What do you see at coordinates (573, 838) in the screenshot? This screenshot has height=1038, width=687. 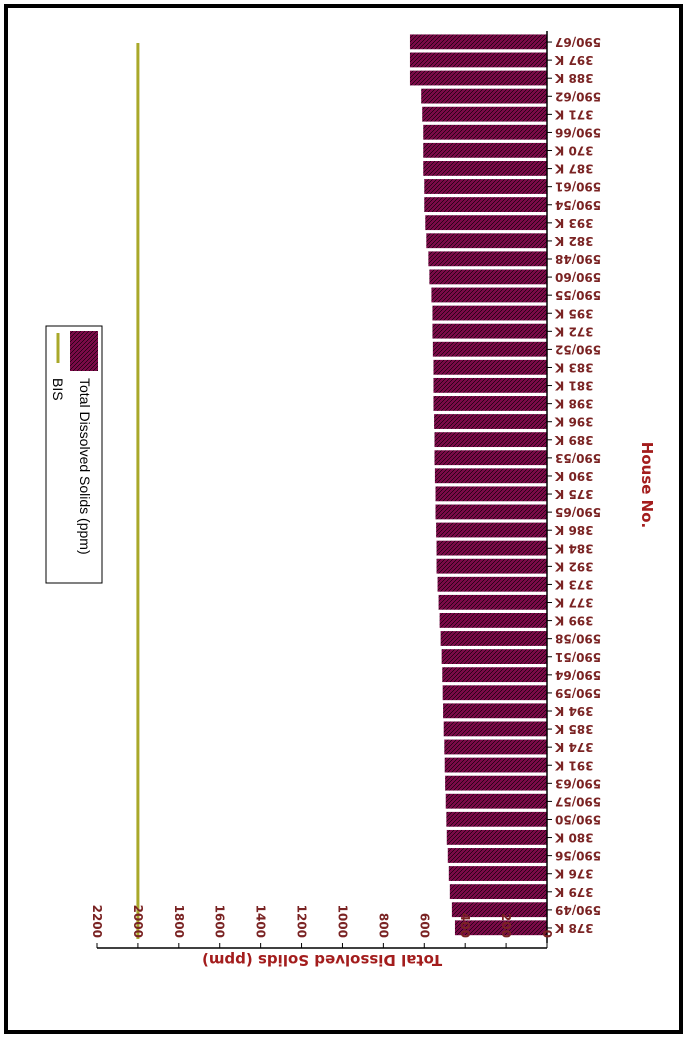 I see `category-tick-label: 380 K` at bounding box center [573, 838].